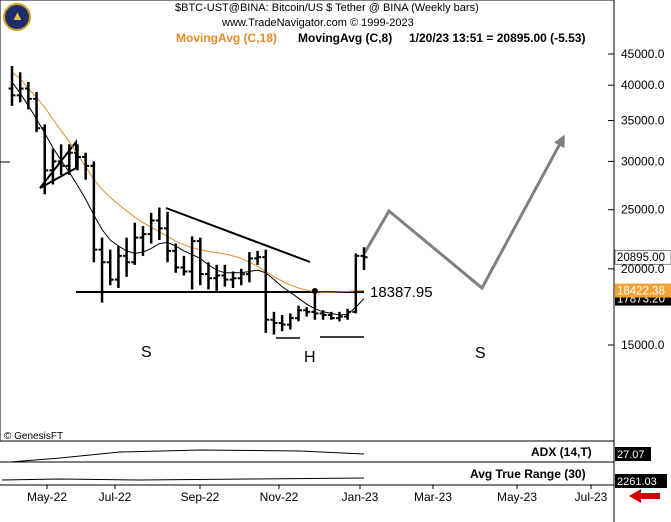 This screenshot has width=671, height=522. I want to click on atr-label: Avg True Range (30), so click(528, 474).